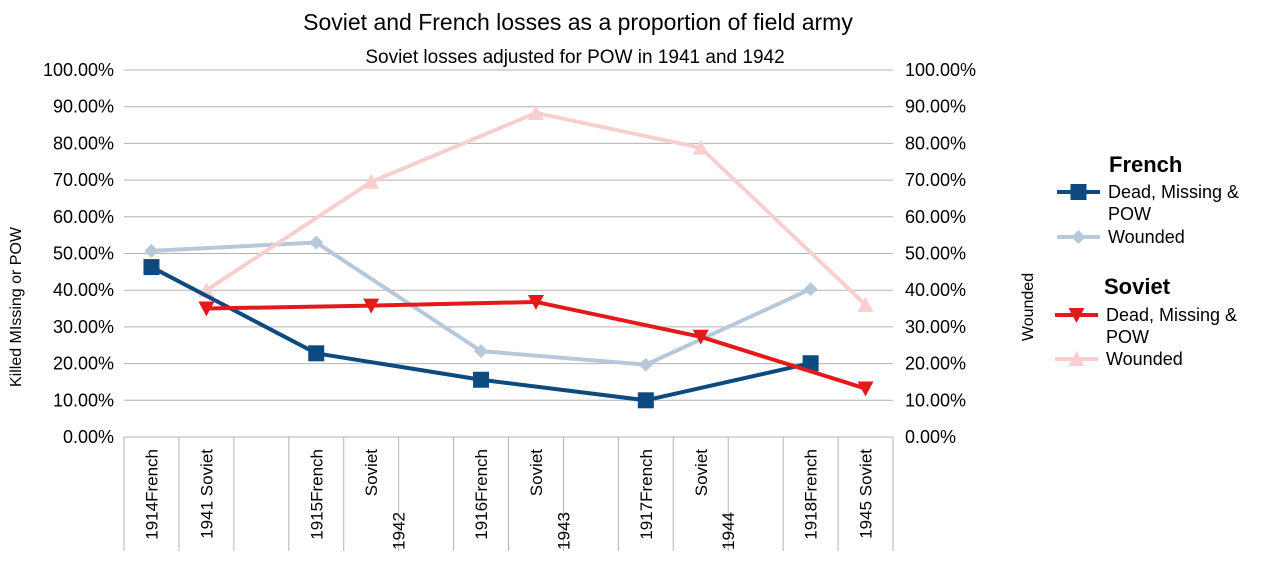 This screenshot has width=1273, height=576. I want to click on right-tick-label: 40.00%, so click(935, 290).